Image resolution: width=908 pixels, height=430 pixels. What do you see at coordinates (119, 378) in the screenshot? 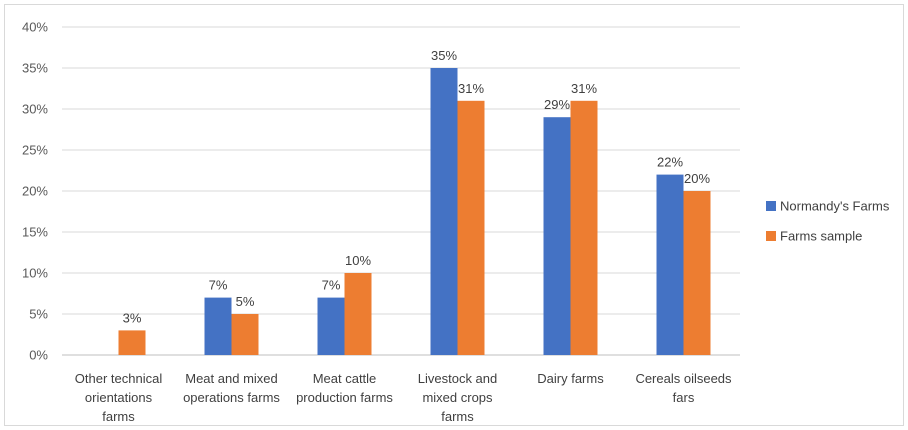
I see `x-category-label: Other technical` at bounding box center [119, 378].